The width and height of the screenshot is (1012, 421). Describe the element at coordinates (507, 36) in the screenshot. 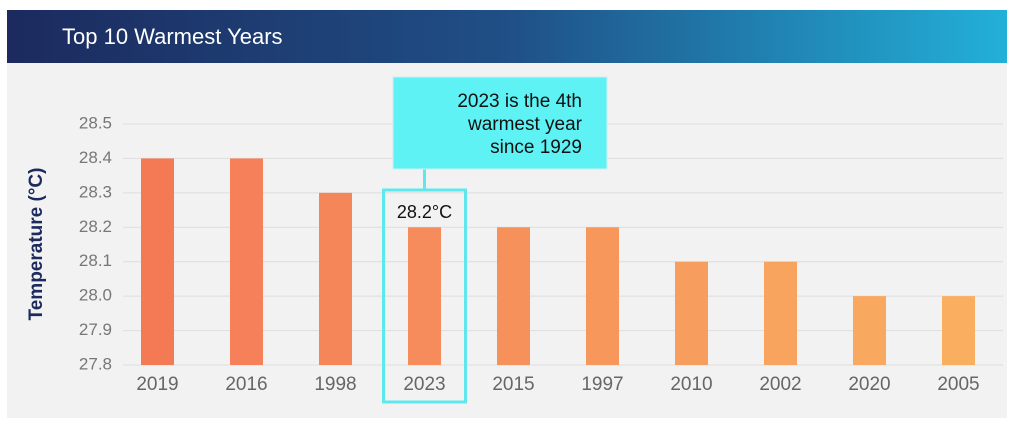

I see `header` at that location.